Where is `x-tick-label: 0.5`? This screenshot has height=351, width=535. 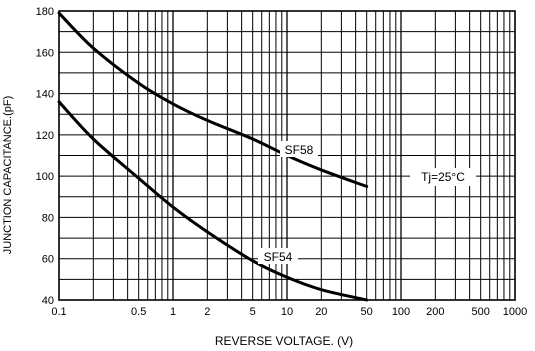 x-tick-label: 0.5 is located at coordinates (138, 312).